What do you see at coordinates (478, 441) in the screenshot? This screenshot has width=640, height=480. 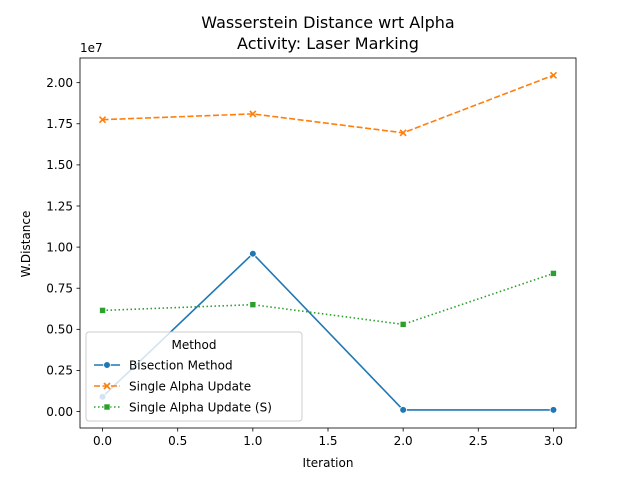 I see `x-tick-label-5: 2.5` at bounding box center [478, 441].